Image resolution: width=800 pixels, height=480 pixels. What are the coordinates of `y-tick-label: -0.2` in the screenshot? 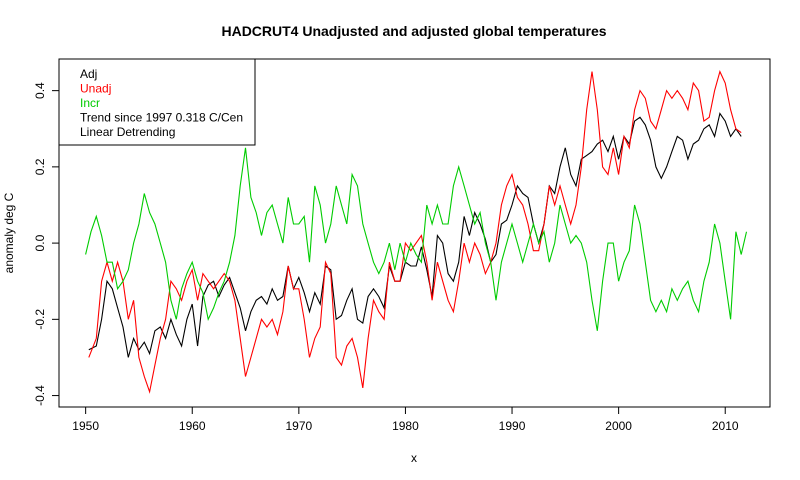 It's located at (40, 319).